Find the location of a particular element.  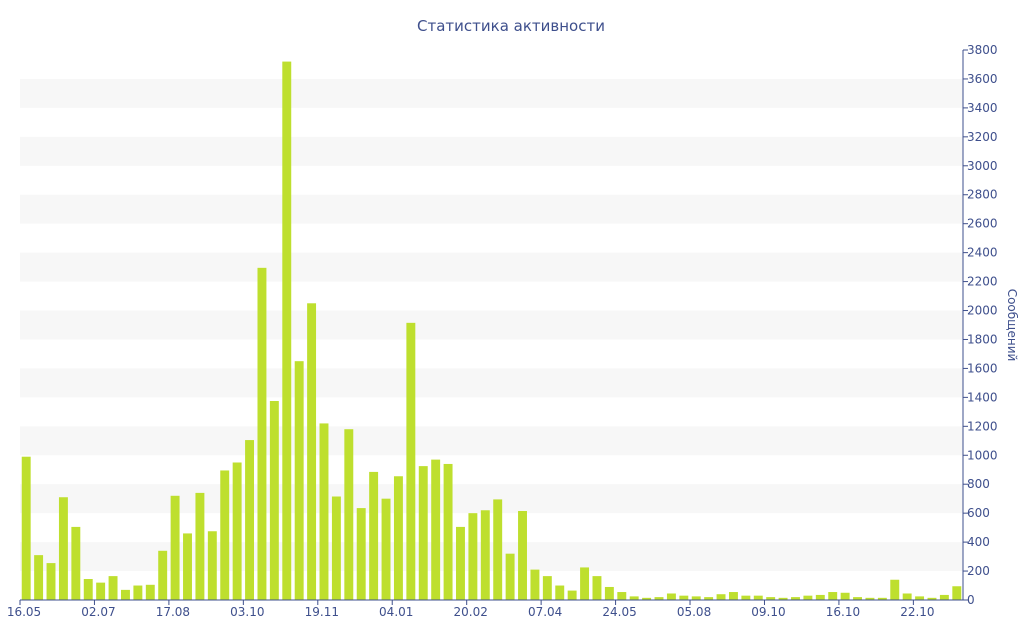

y-tick-label: 3400 is located at coordinates (982, 108).